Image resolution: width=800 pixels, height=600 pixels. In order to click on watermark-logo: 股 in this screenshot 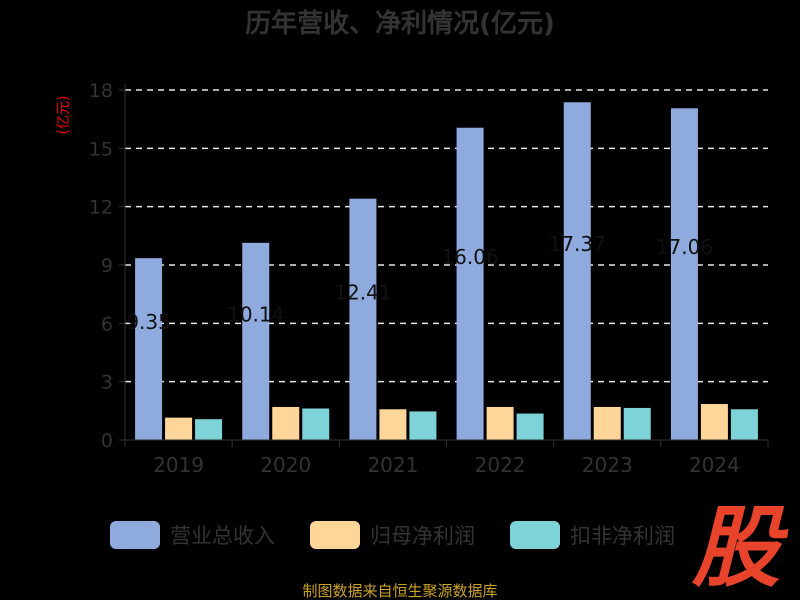, I will do `click(740, 547)`.